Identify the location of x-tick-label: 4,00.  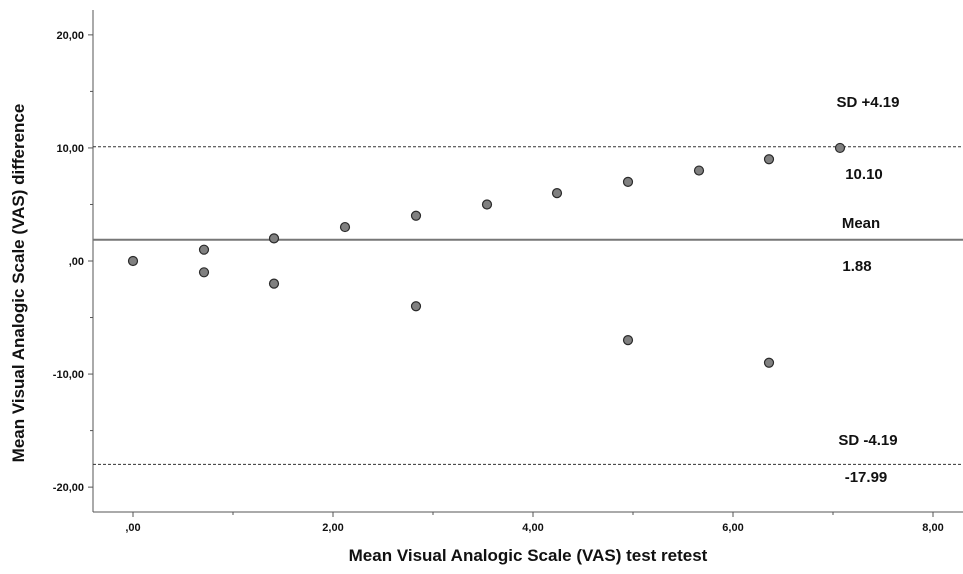
(532, 528).